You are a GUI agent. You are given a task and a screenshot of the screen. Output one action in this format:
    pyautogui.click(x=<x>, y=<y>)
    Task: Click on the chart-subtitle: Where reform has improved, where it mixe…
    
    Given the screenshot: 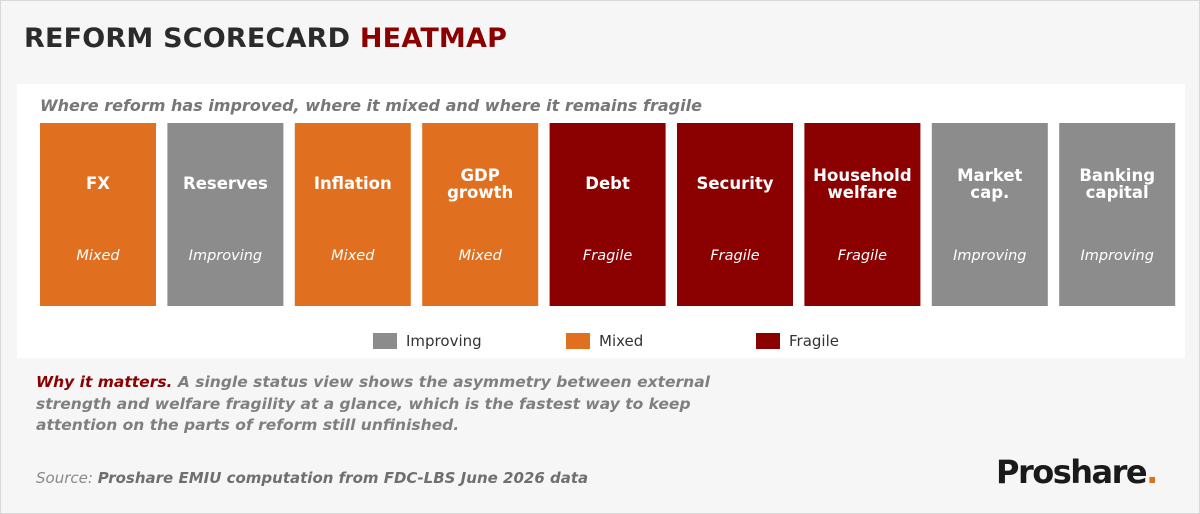 What is the action you would take?
    pyautogui.click(x=371, y=105)
    